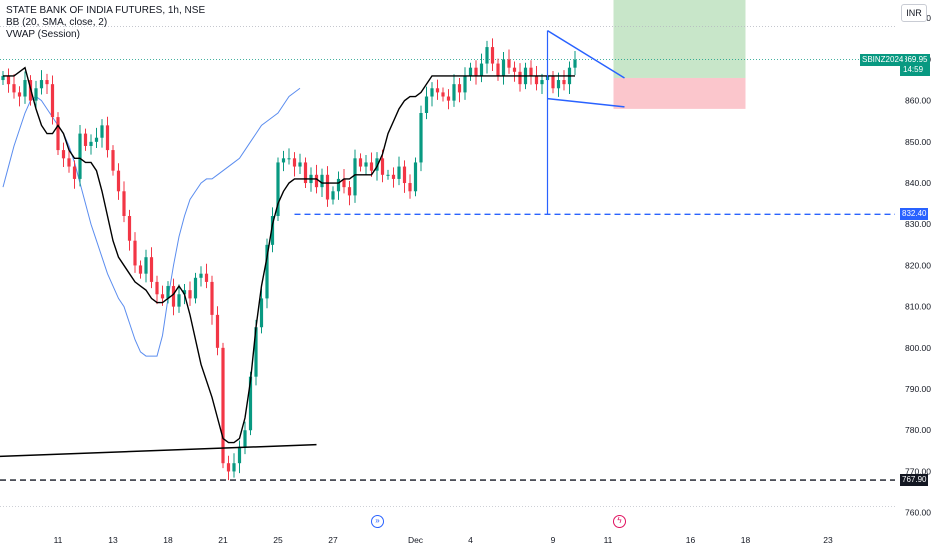 The height and width of the screenshot is (550, 932). Describe the element at coordinates (915, 64) in the screenshot. I see `current-price-label: 869.95 14:59` at that location.